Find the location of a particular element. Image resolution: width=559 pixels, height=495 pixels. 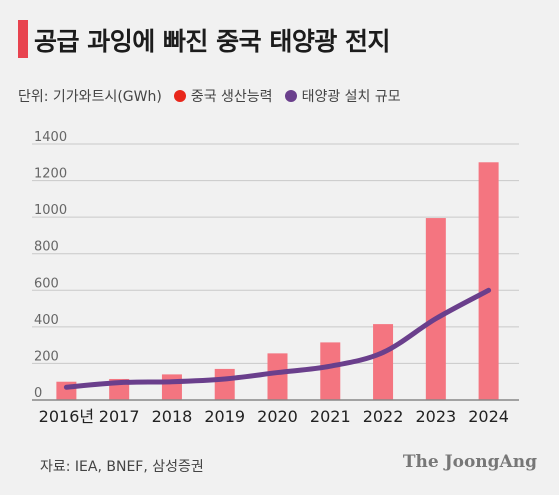

y-tick-label: 1200 is located at coordinates (50, 174).